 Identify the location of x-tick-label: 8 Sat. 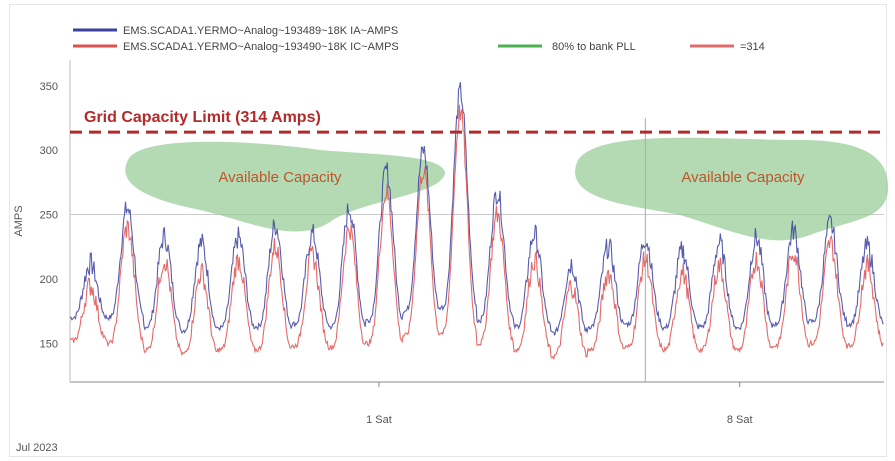
(740, 420).